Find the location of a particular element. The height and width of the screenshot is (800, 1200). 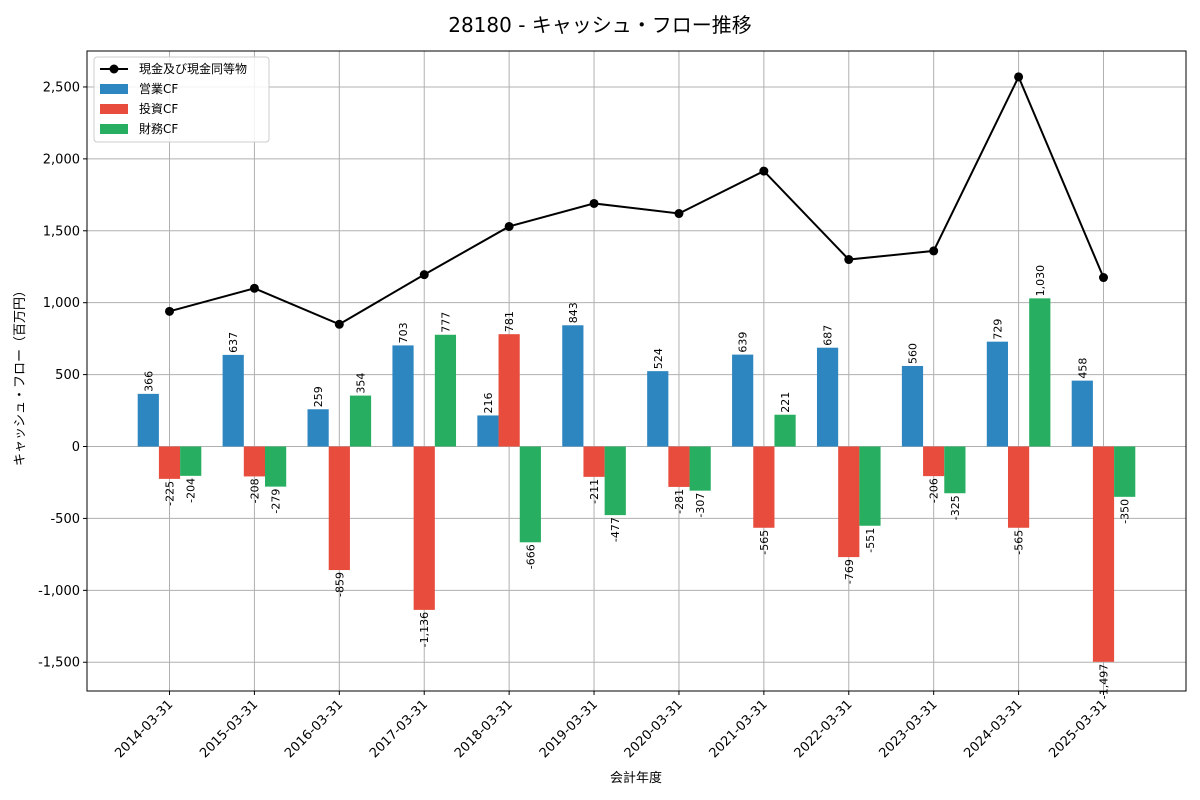

bar-data-label: 777 is located at coordinates (445, 322).